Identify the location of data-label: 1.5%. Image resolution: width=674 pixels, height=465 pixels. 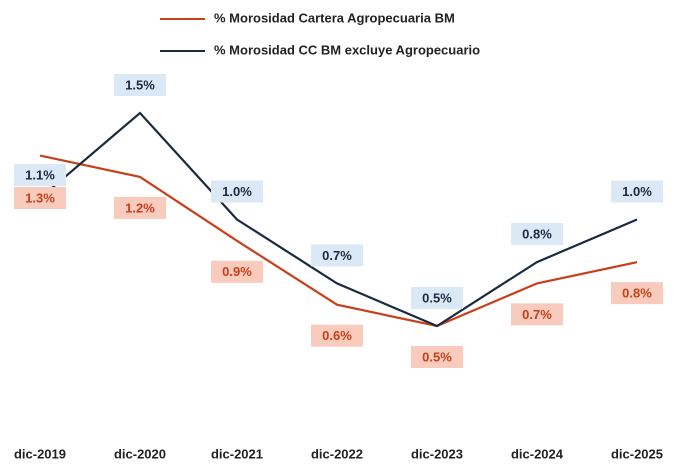
(140, 85).